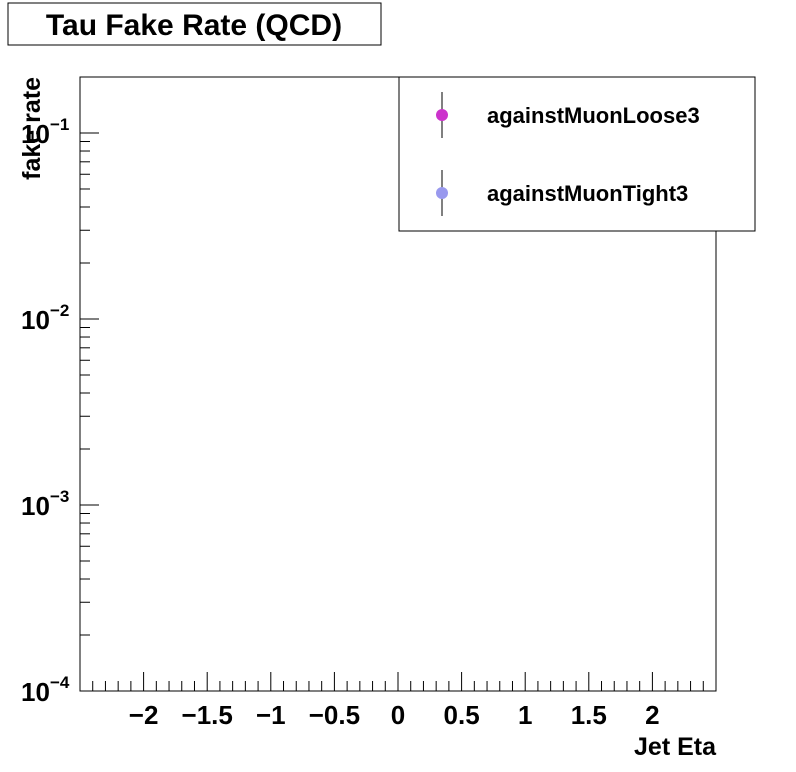 This screenshot has height=772, width=796. What do you see at coordinates (398, 715) in the screenshot?
I see `x-tick-label: 0` at bounding box center [398, 715].